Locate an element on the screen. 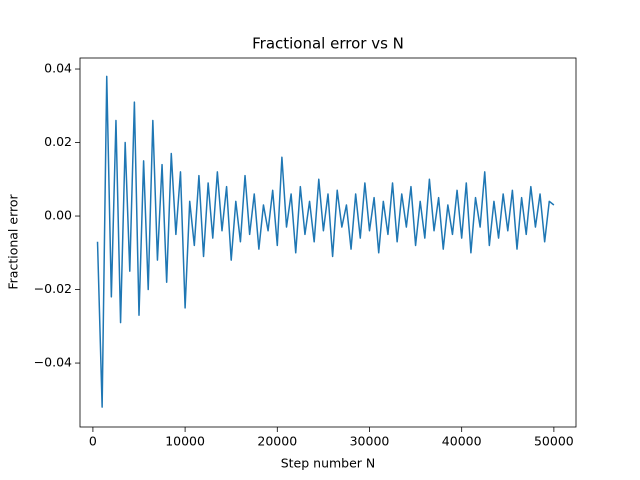  x-tick-label: 20000 is located at coordinates (277, 441).